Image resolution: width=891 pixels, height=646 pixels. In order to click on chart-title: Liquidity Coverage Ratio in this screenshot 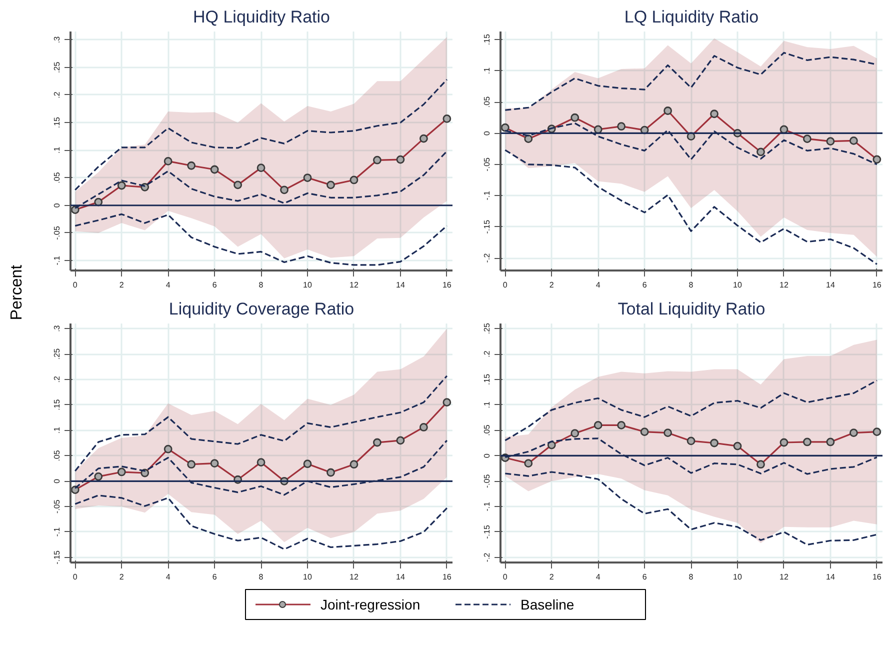, I will do `click(261, 309)`.